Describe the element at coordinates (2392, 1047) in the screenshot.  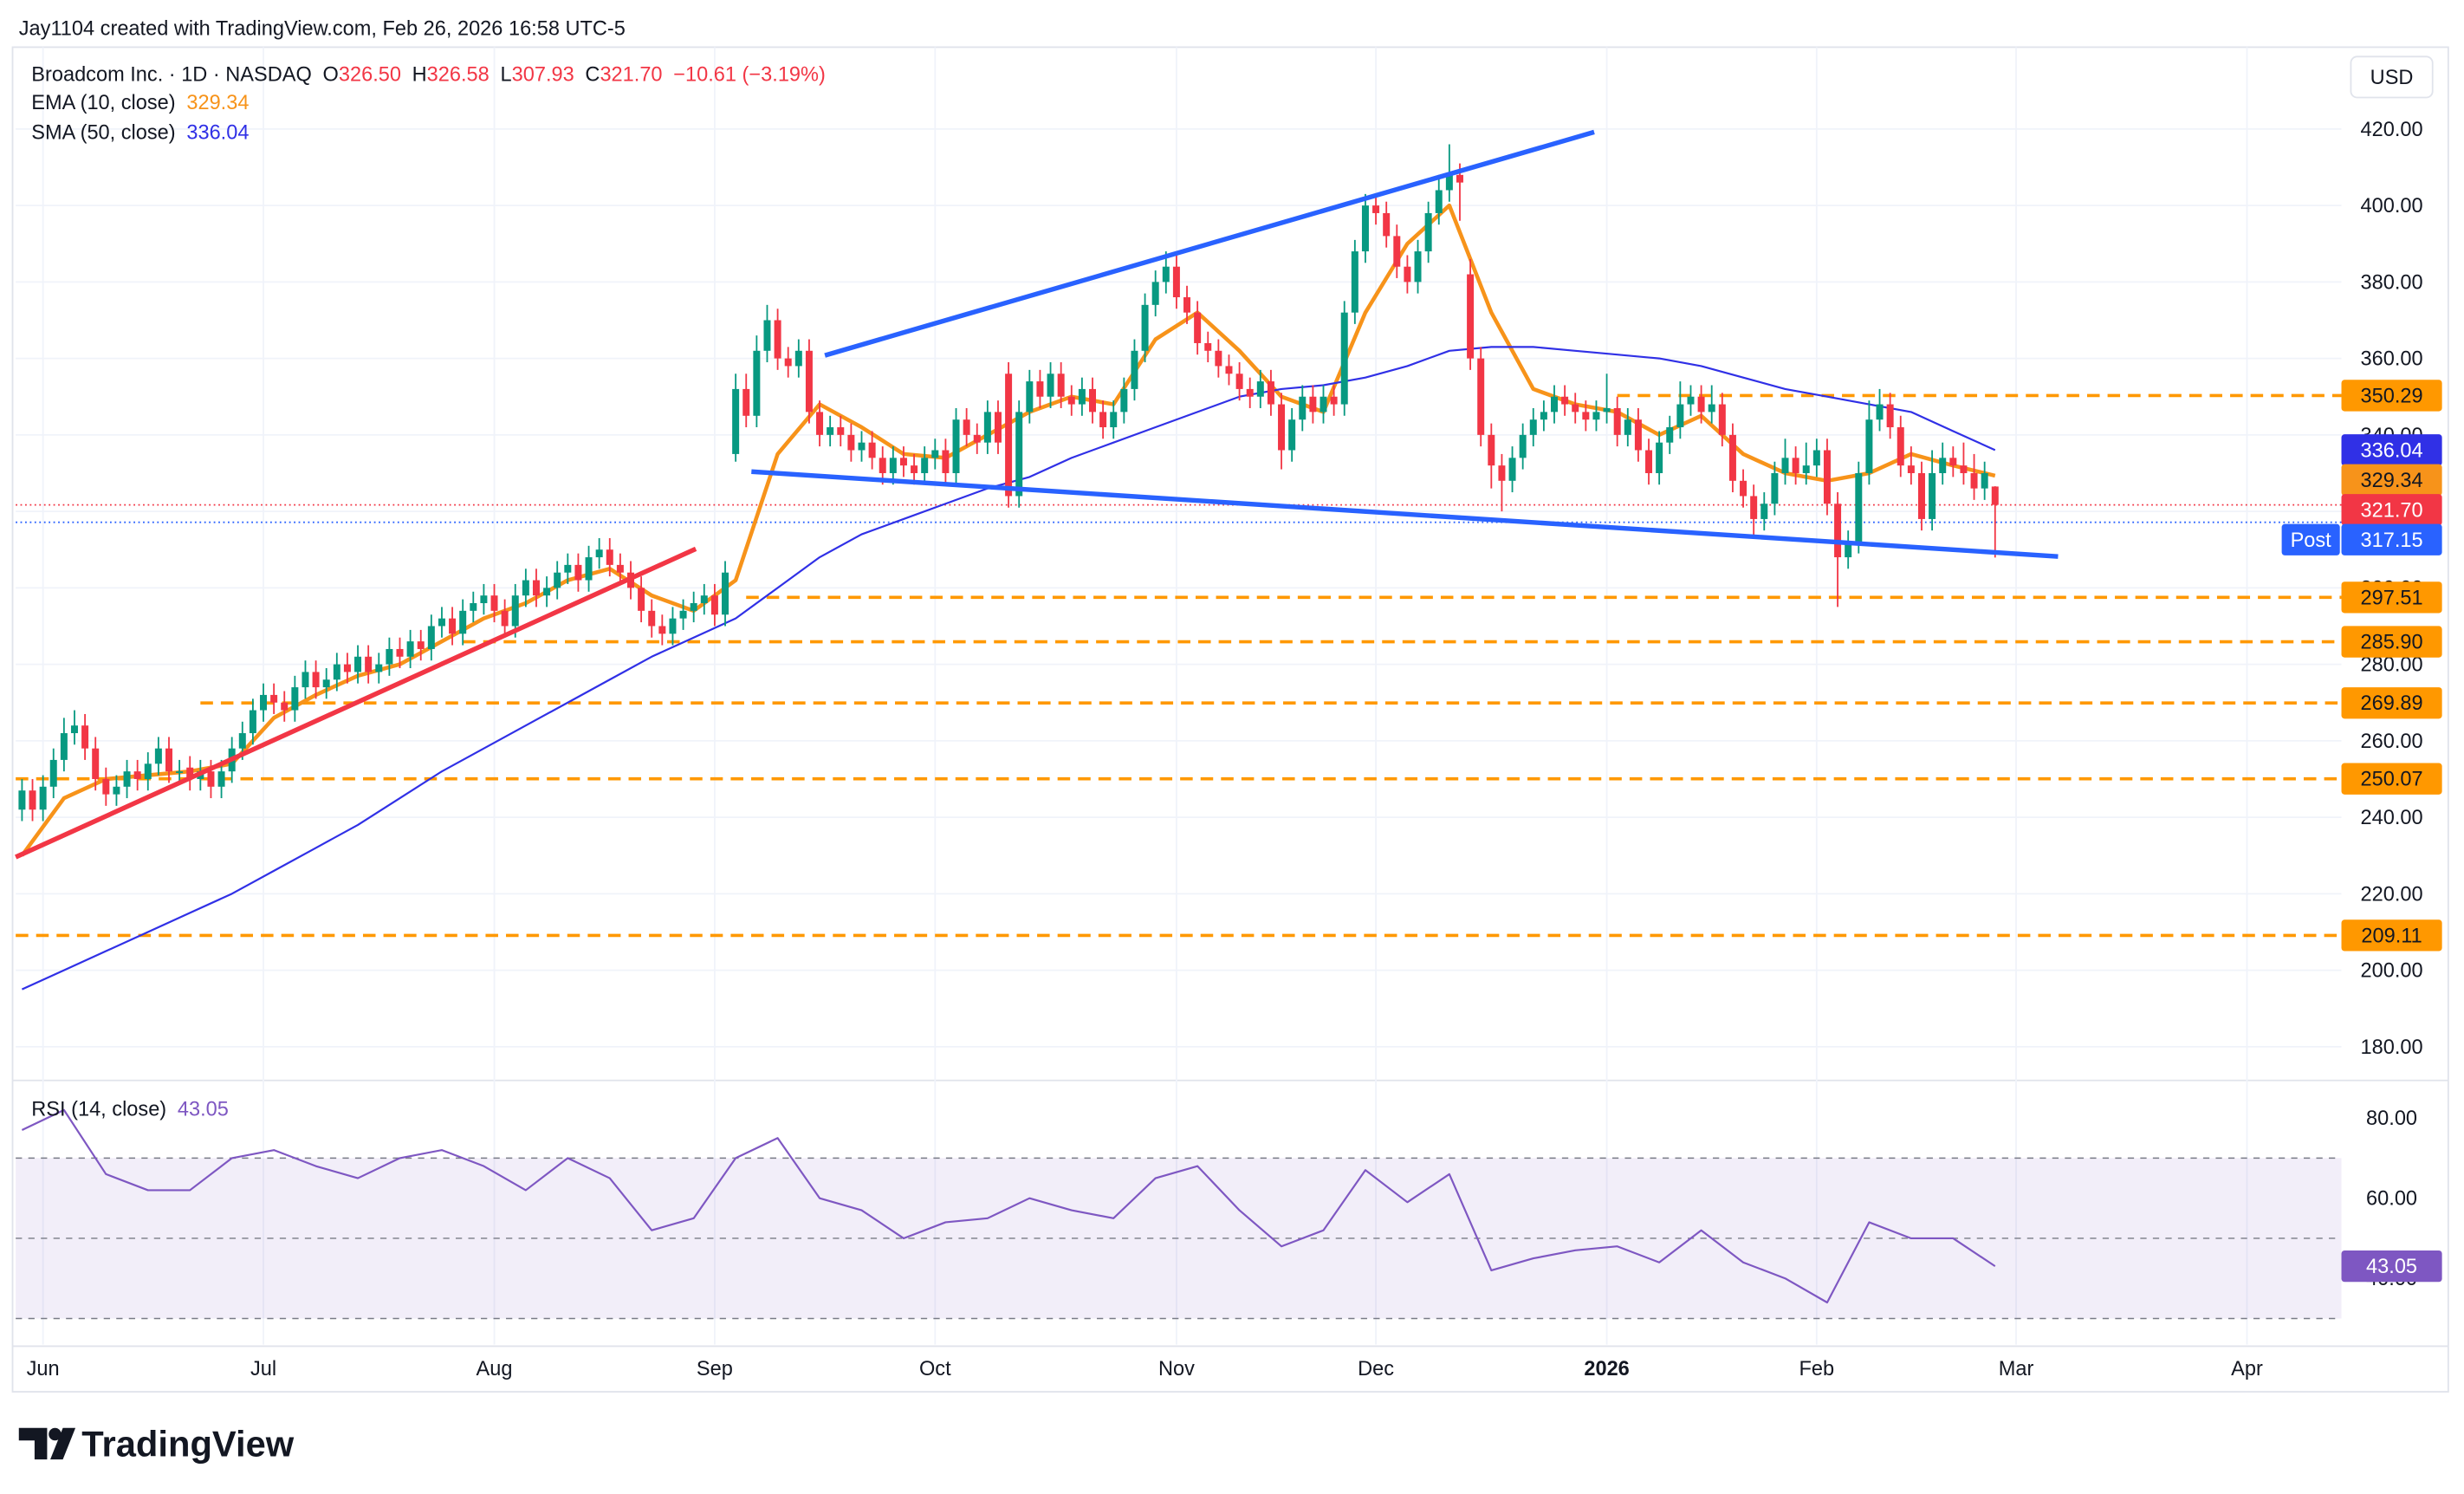
I see `y-tick-label: 180.00` at that location.